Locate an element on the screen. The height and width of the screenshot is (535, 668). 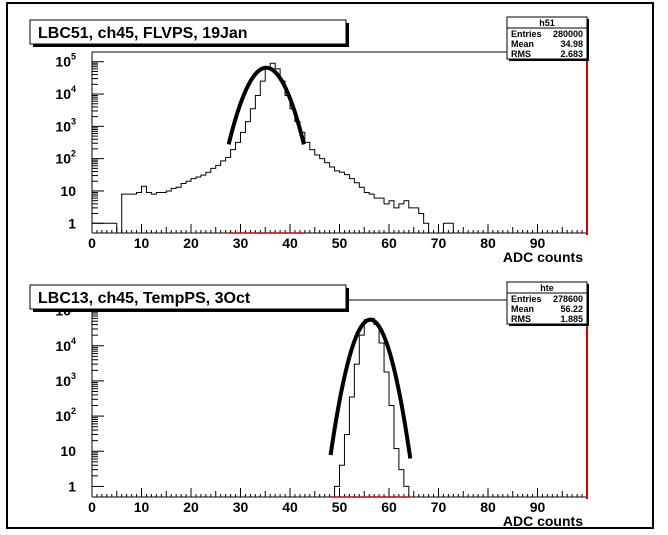
stats-mean-value: 34.98 is located at coordinates (571, 44).